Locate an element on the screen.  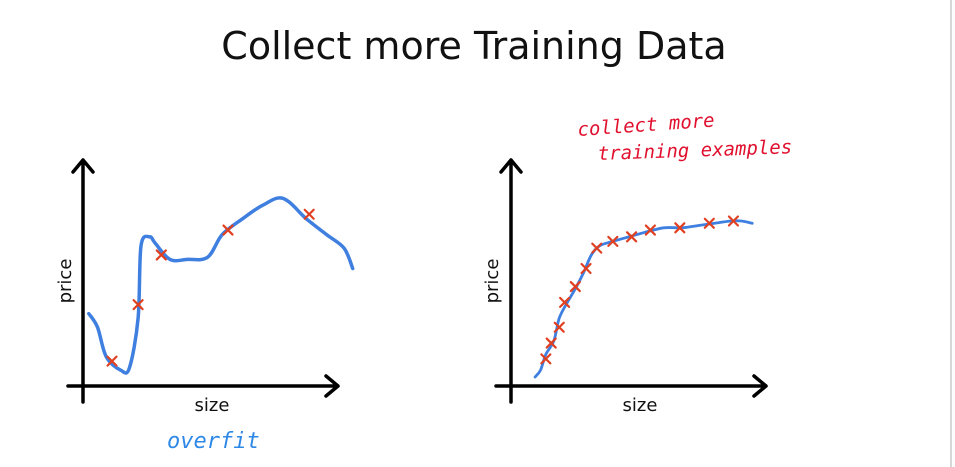
right-x-axis is located at coordinates (631, 386).